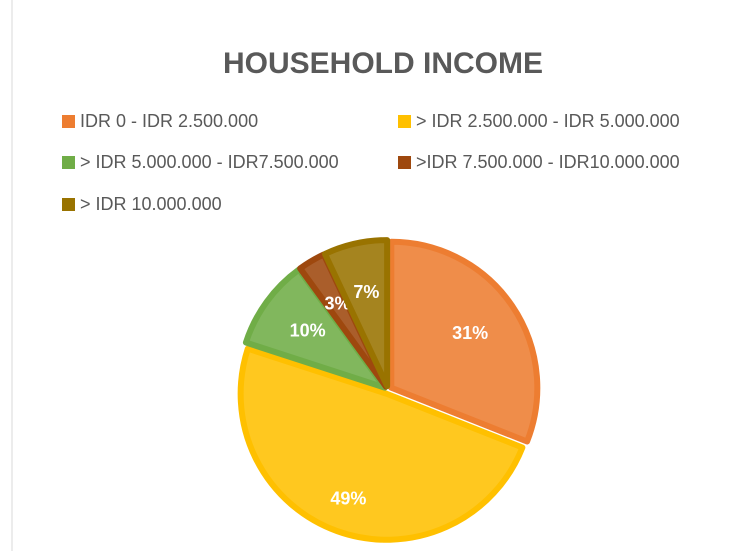  What do you see at coordinates (151, 204) in the screenshot?
I see `legend-label: > IDR 10.000.000` at bounding box center [151, 204].